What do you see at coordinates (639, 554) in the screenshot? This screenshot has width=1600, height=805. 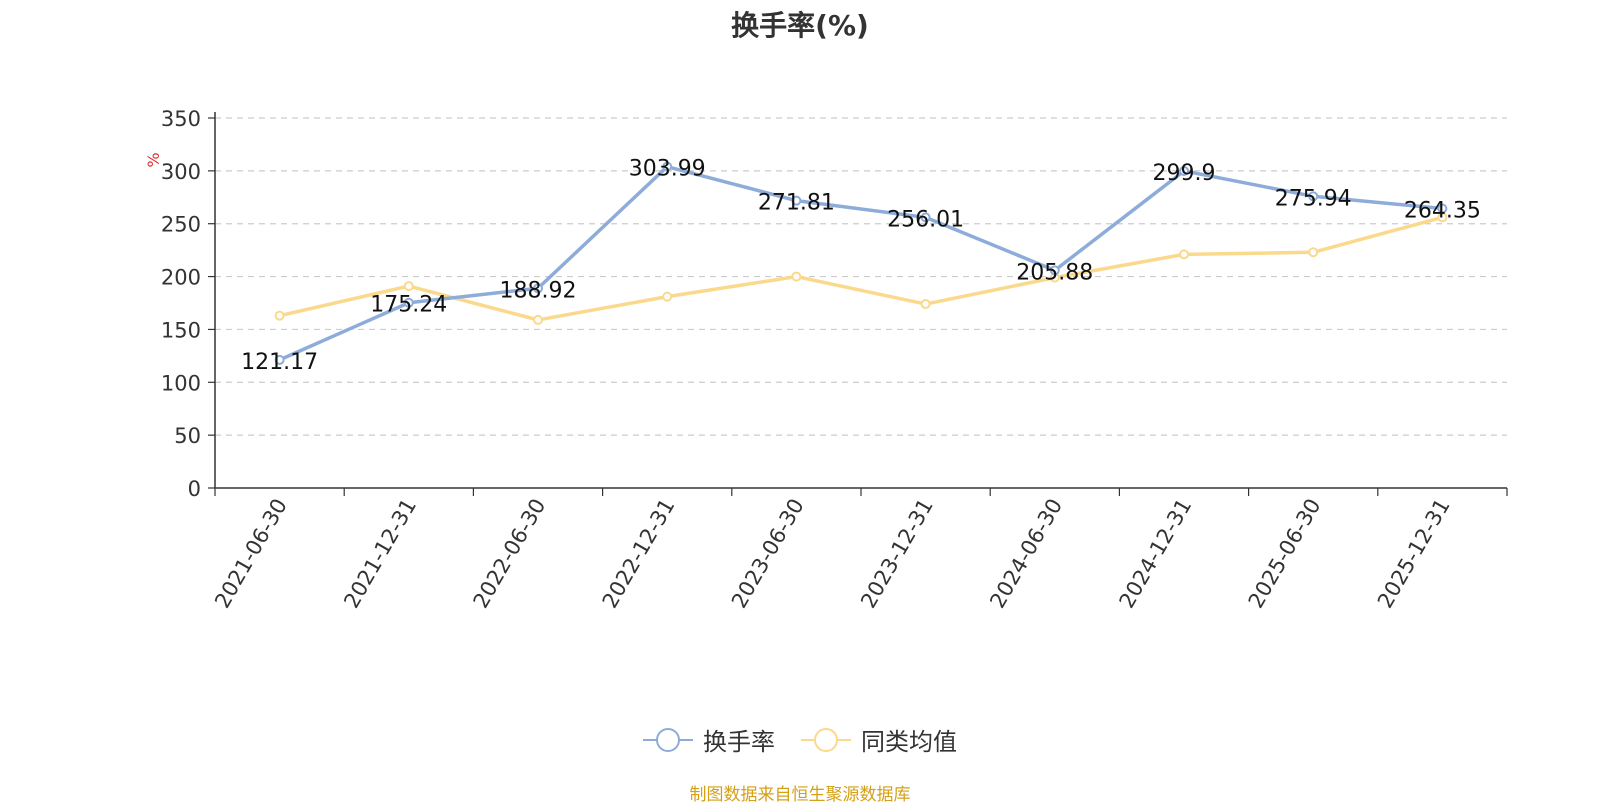 I see `x-tick-label: 2022-12-31` at bounding box center [639, 554].